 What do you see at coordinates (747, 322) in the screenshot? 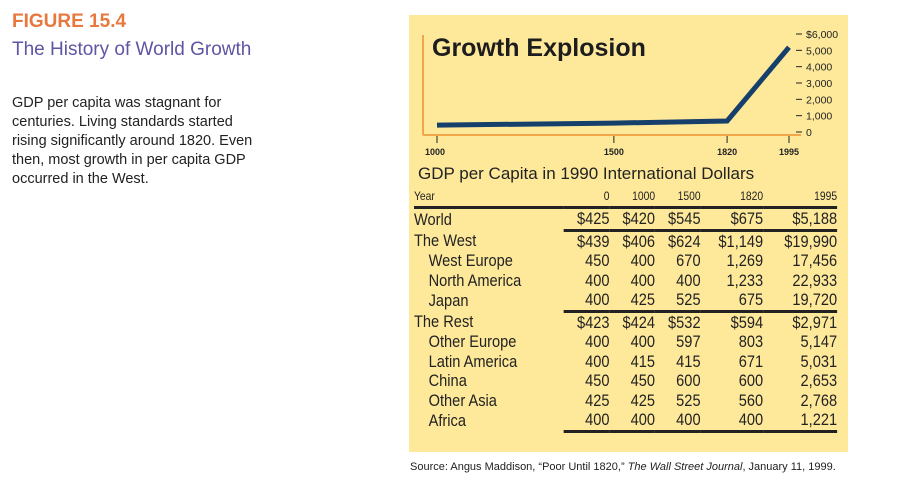
I see `value-cell: $594` at bounding box center [747, 322].